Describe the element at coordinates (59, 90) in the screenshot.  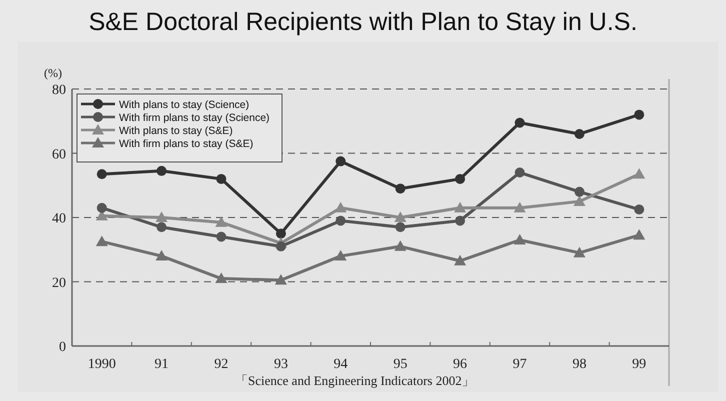
I see `y-tick-label: 80` at that location.